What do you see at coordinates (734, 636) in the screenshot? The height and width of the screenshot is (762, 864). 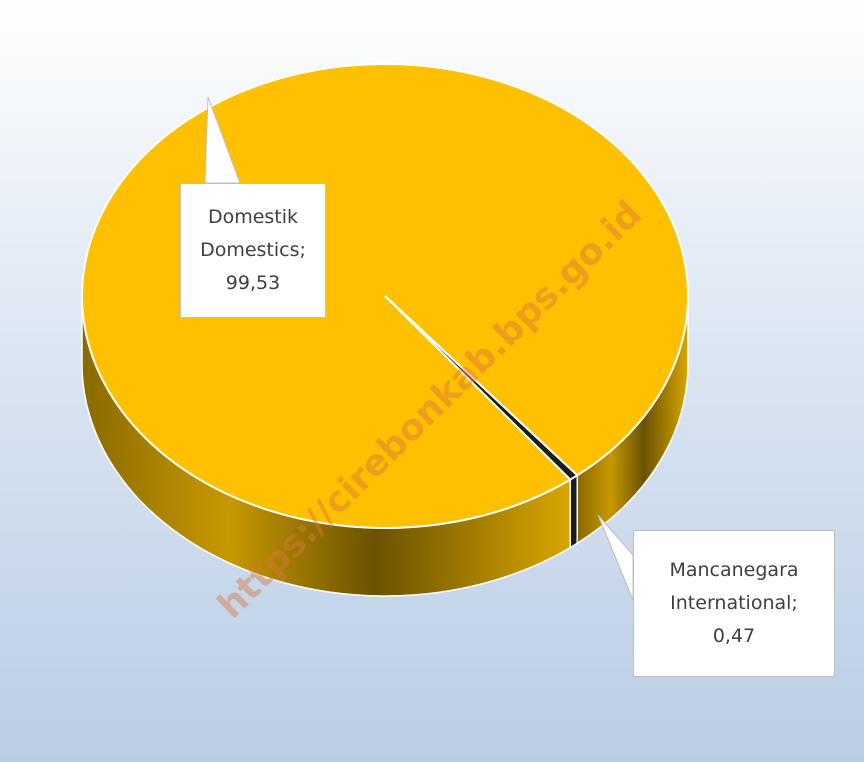 I see `label-value: 0,47` at bounding box center [734, 636].